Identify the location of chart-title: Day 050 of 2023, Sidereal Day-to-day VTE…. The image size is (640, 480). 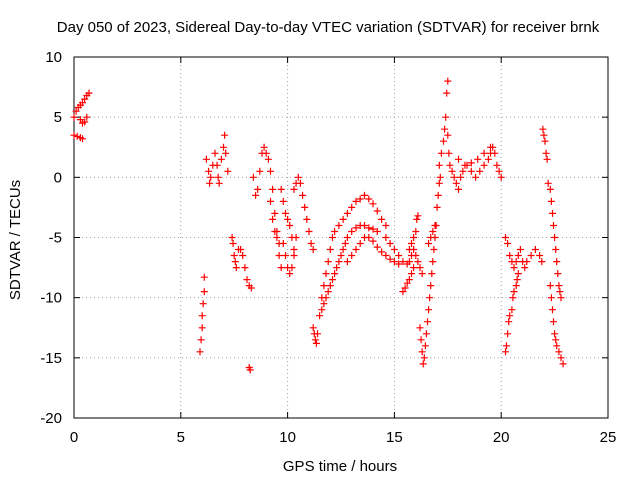
(328, 27).